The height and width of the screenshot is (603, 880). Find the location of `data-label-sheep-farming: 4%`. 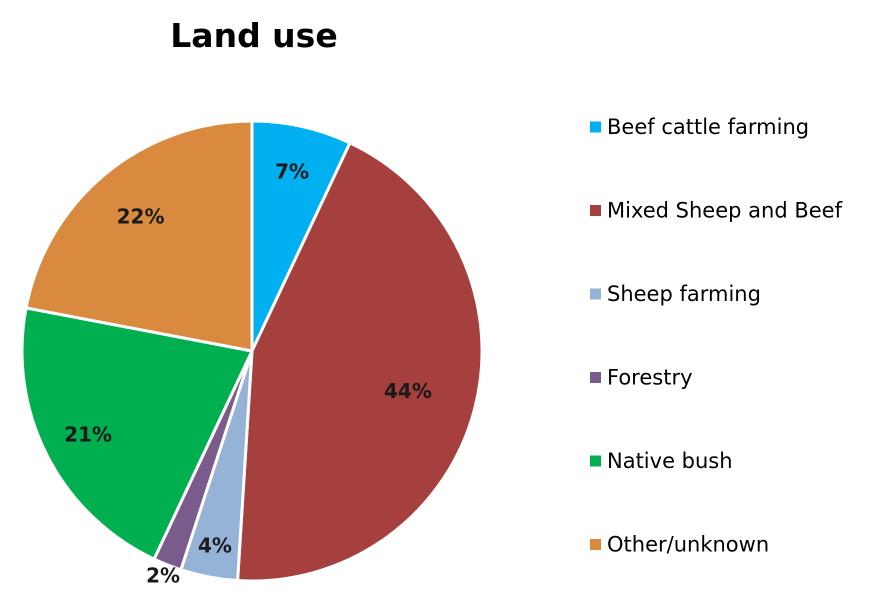

data-label-sheep-farming: 4% is located at coordinates (215, 545).